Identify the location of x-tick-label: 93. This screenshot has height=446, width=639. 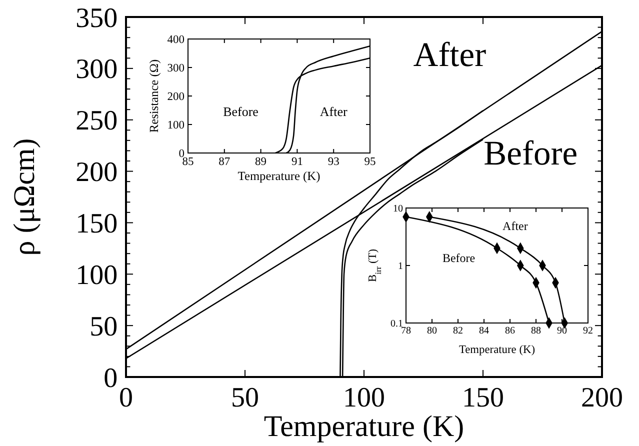
(334, 162).